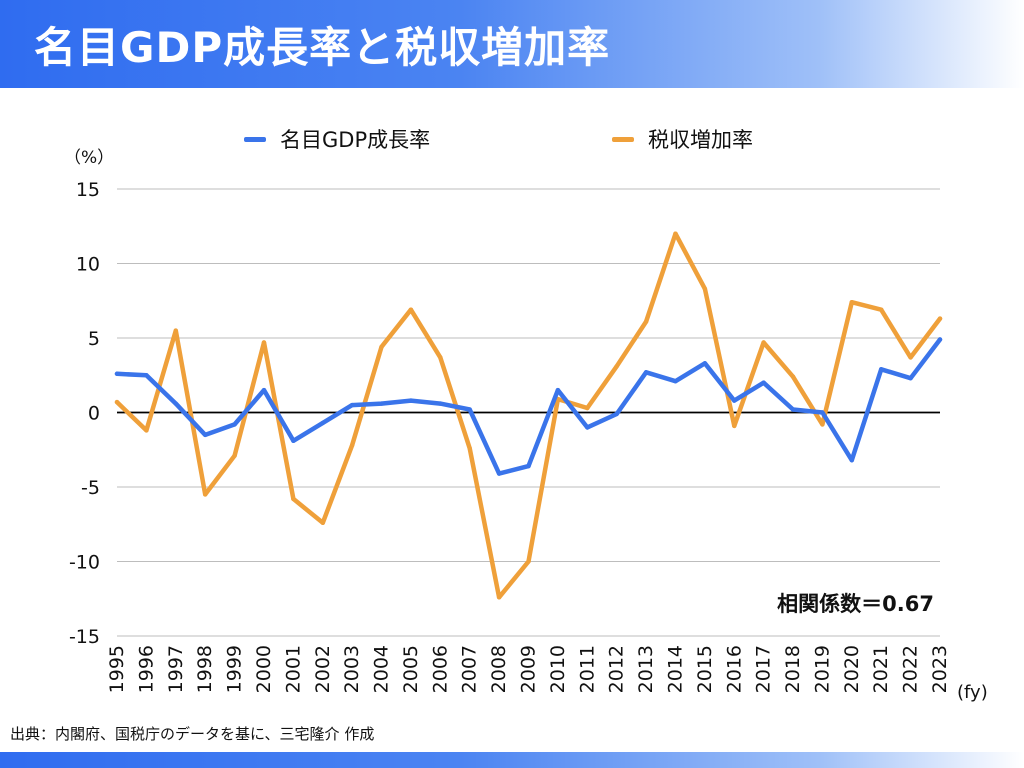 The height and width of the screenshot is (768, 1024). I want to click on x-tick-label: 2020, so click(852, 669).